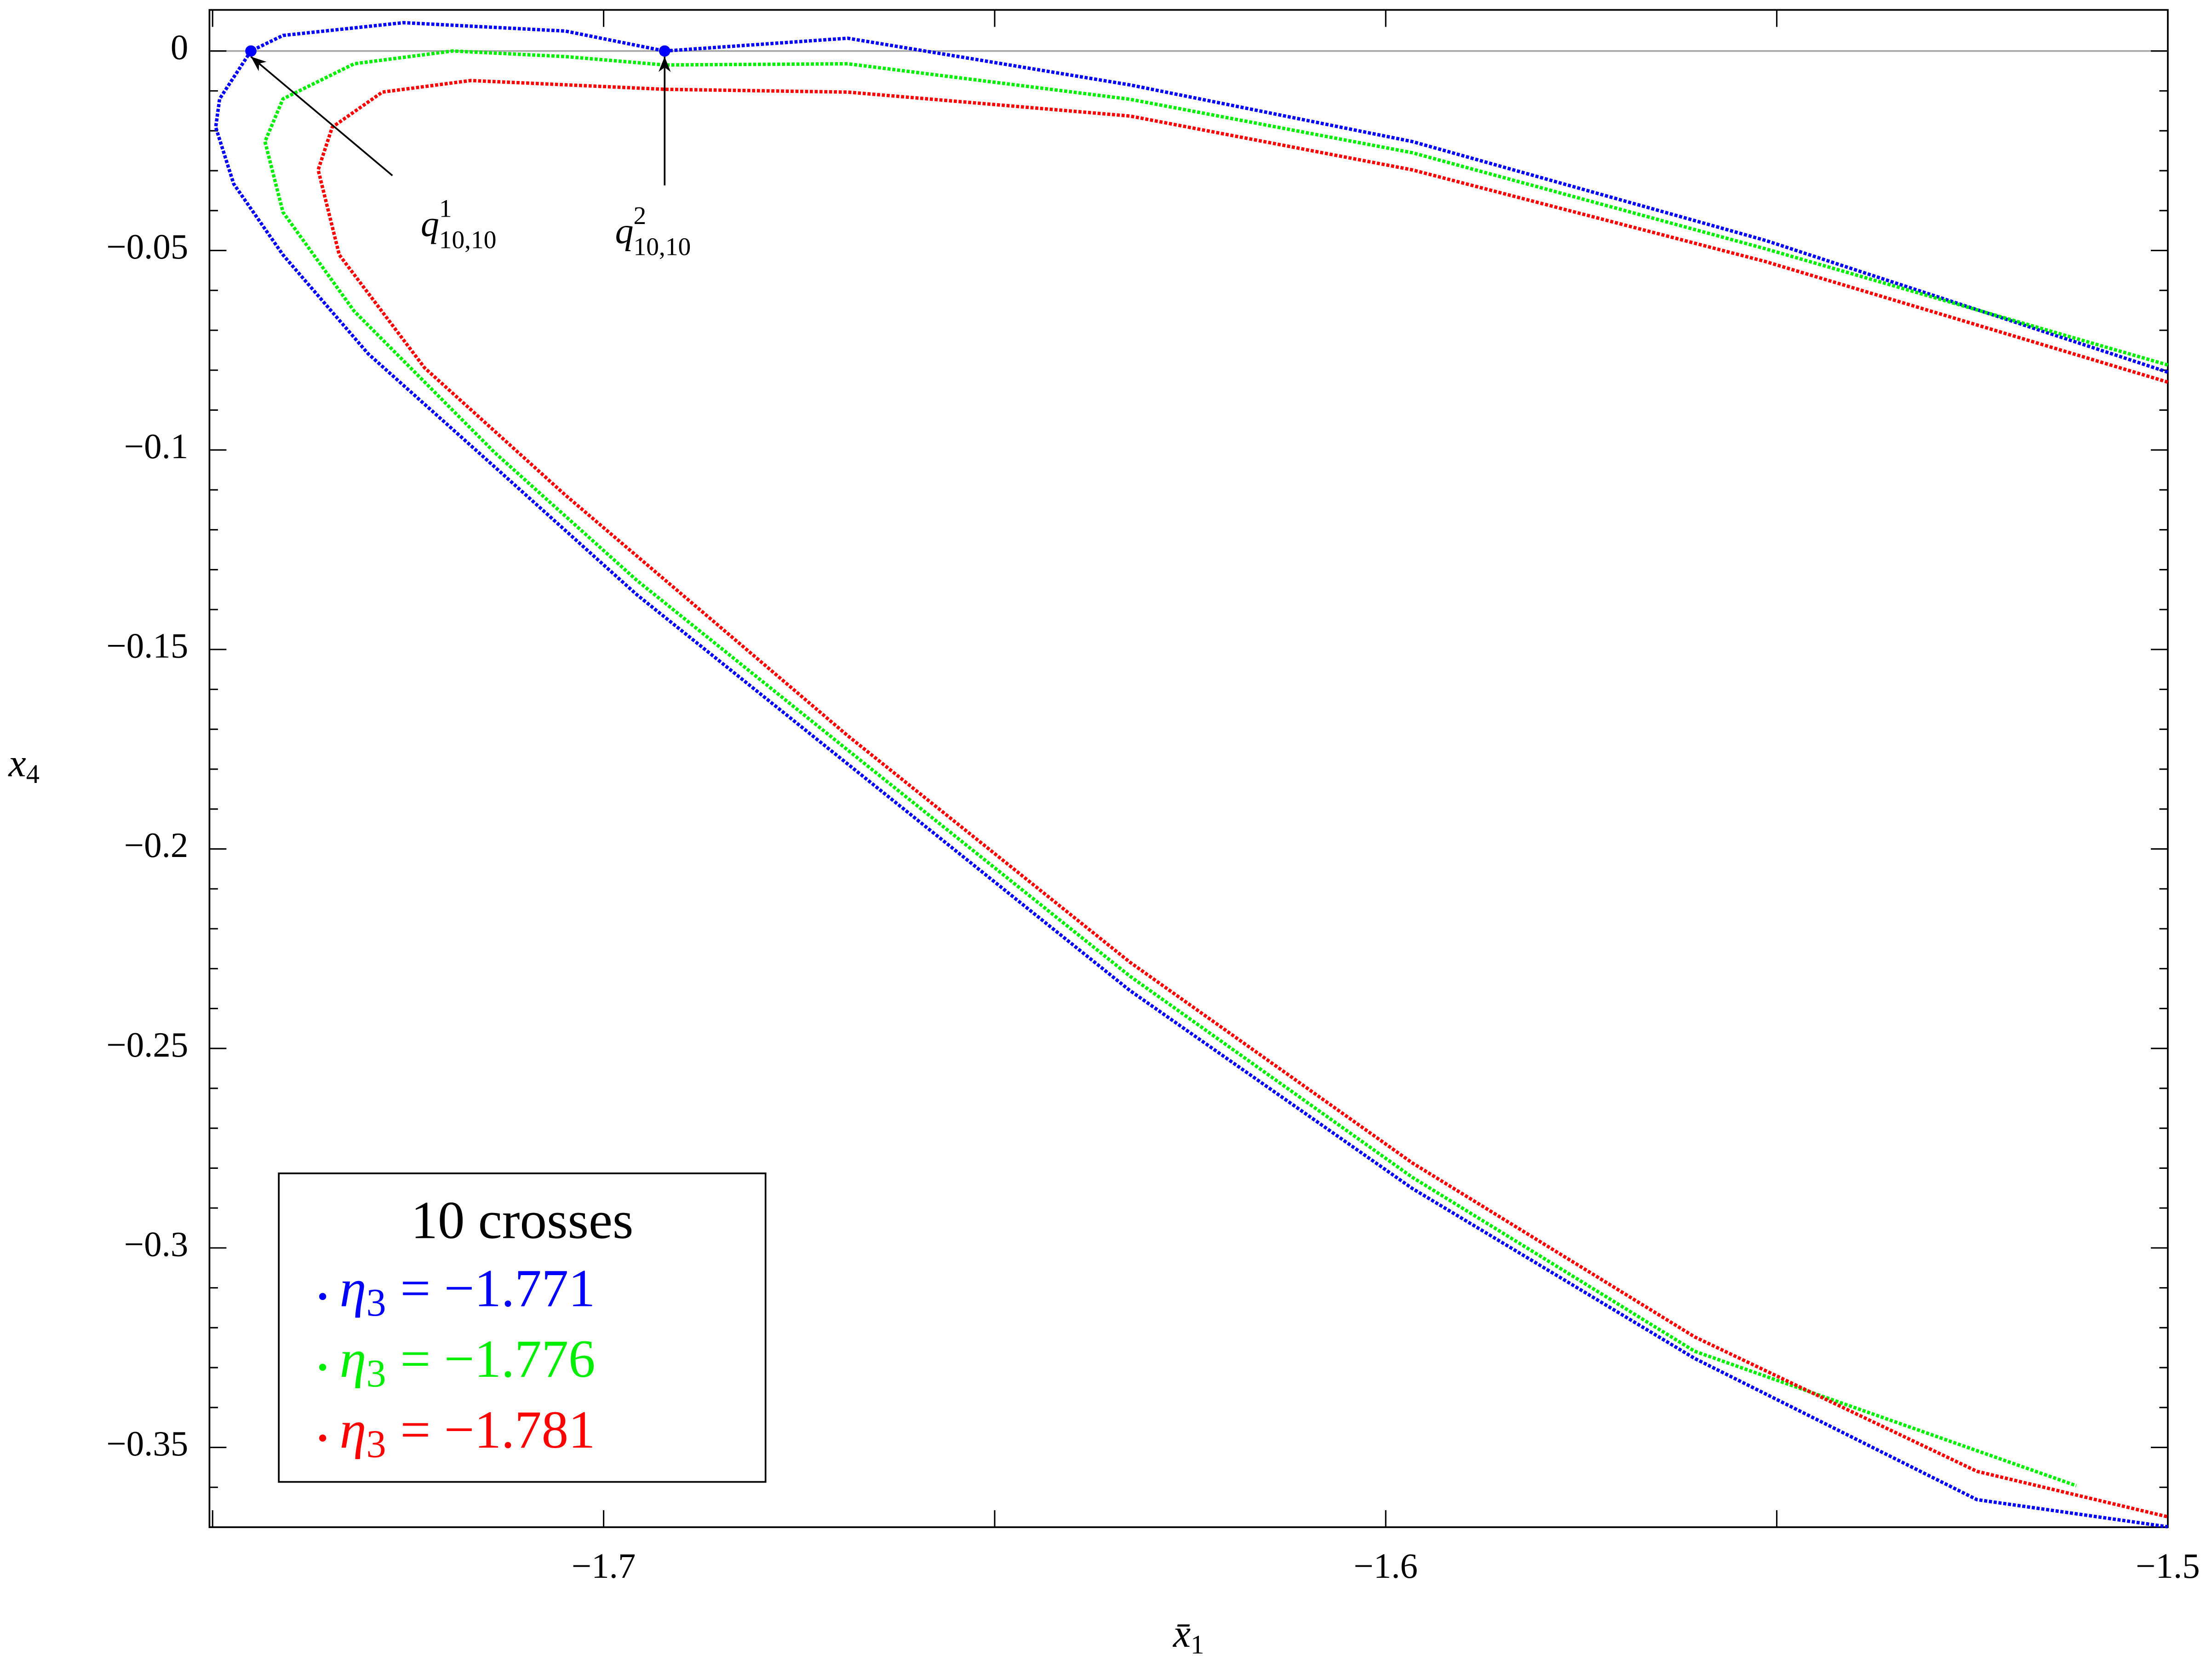 The height and width of the screenshot is (1656, 2212). Describe the element at coordinates (604, 1566) in the screenshot. I see `x-tick-label: −1.7` at that location.